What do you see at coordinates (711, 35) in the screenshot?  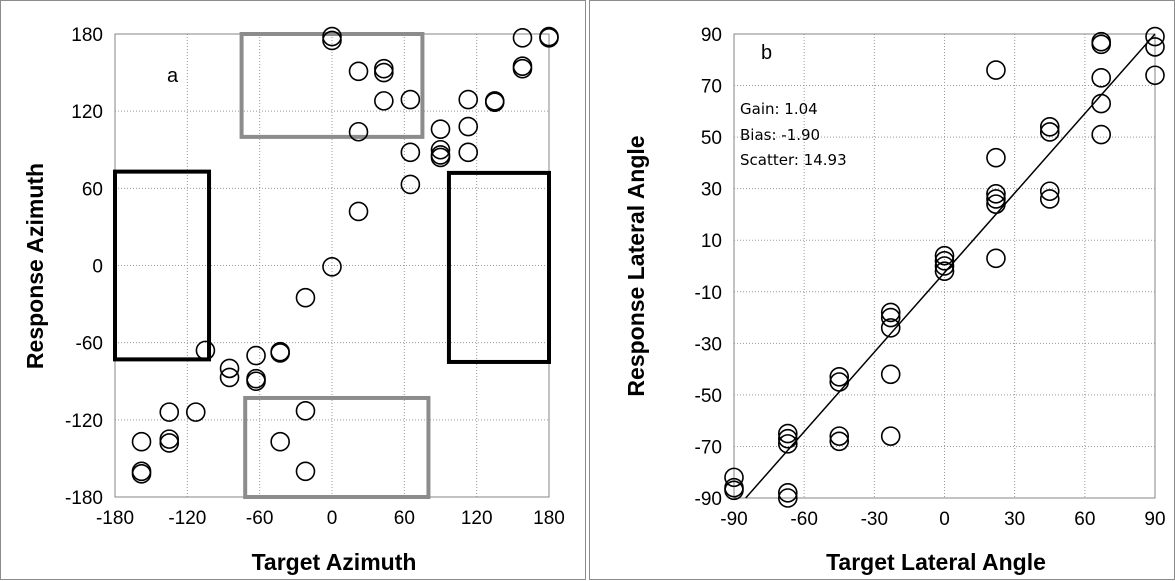 I see `y-tick-label: 90` at bounding box center [711, 35].